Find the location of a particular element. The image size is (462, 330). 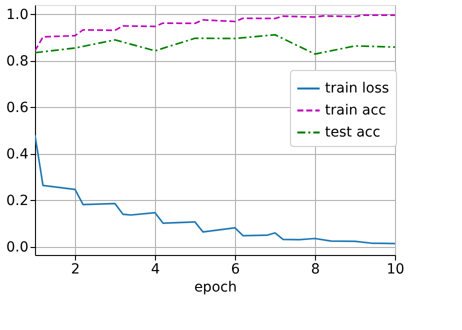

y-tick-label: 0.0 is located at coordinates (17, 247).